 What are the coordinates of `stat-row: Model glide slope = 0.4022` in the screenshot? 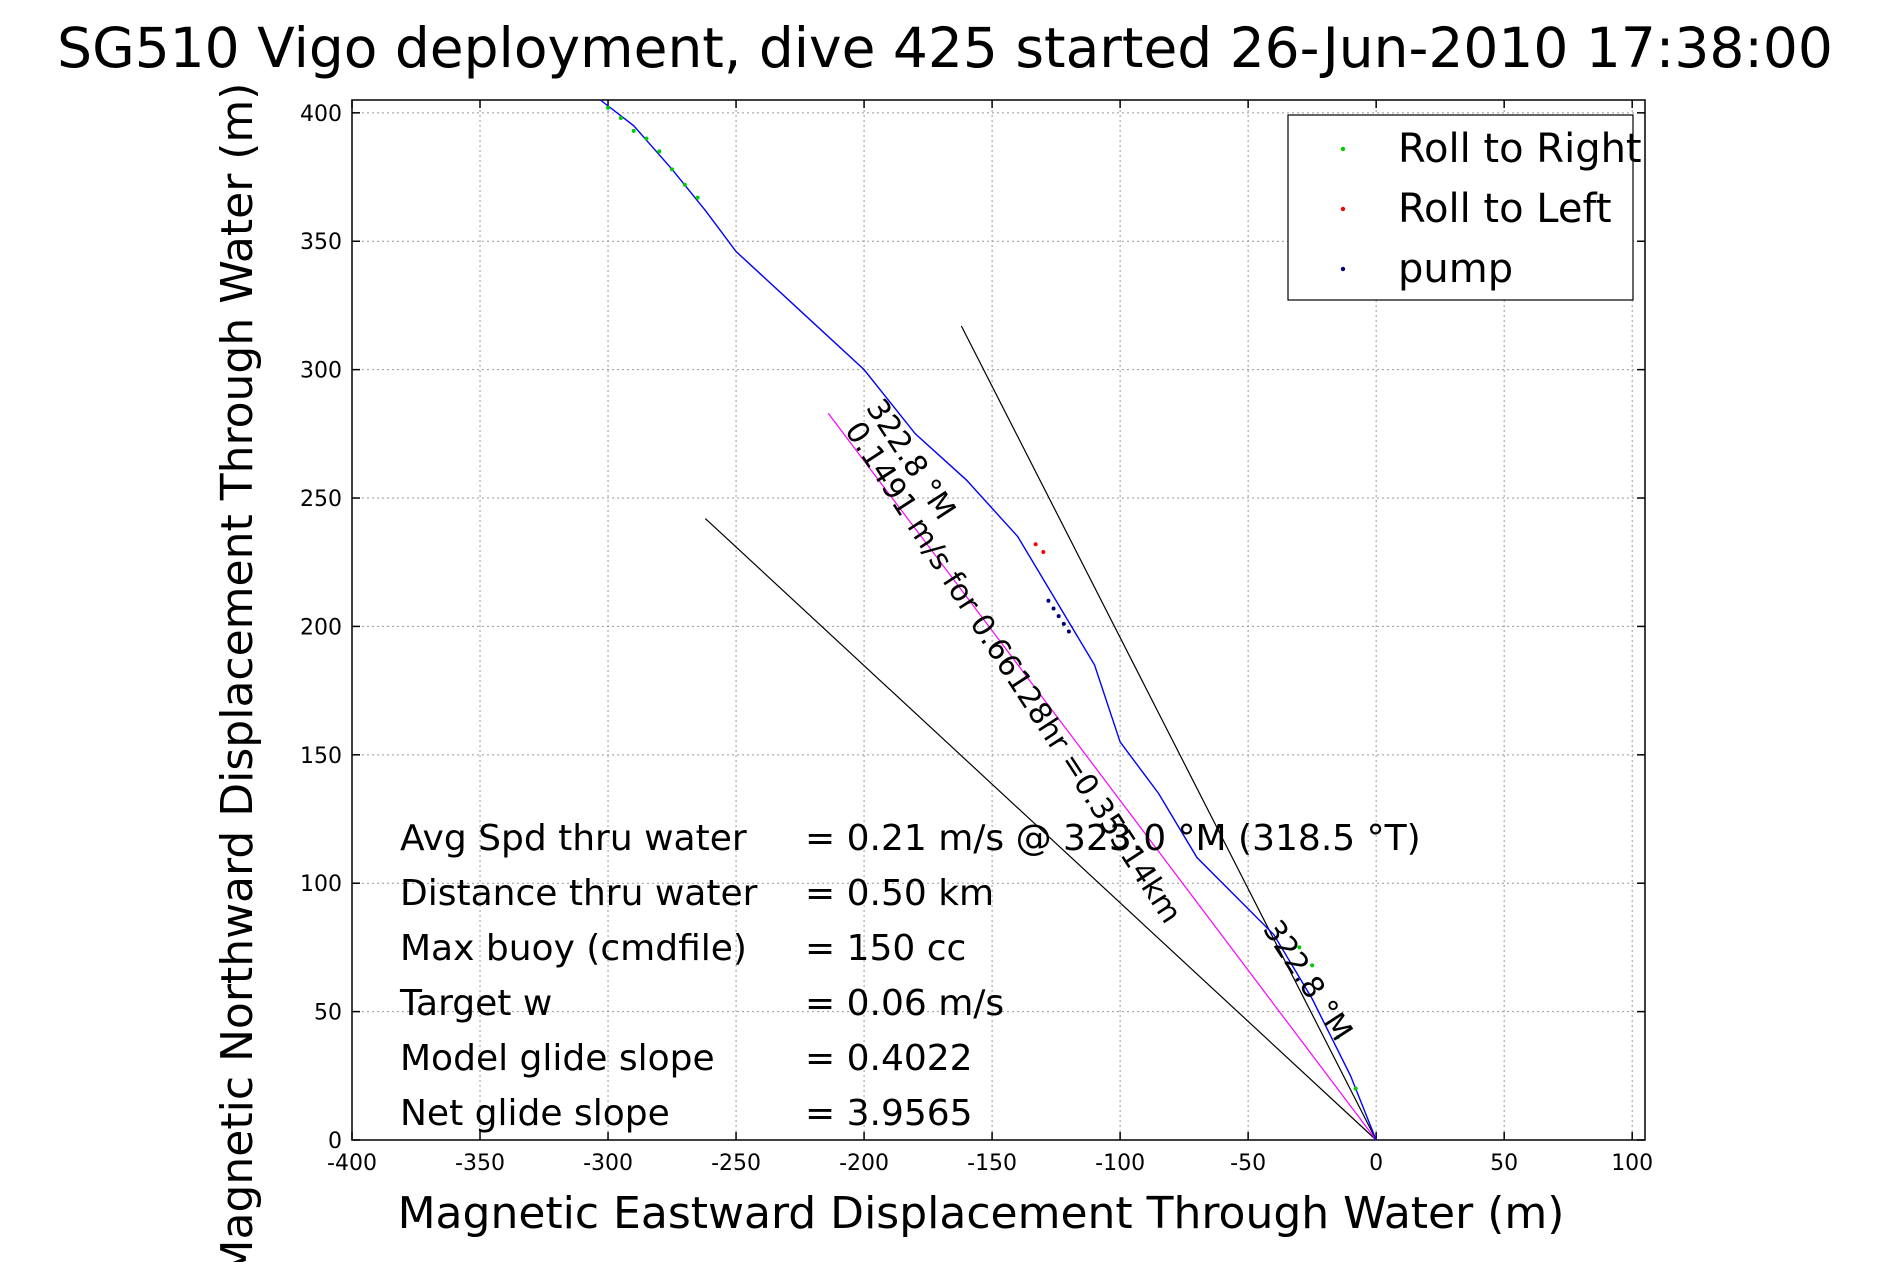 It's located at (686, 1058).